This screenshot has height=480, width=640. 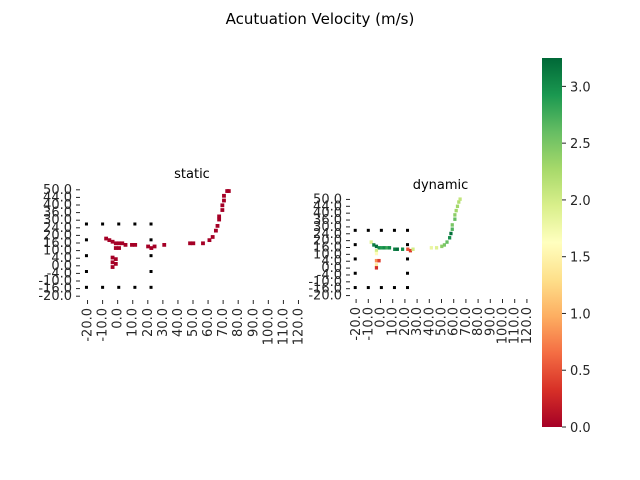 I want to click on y-tick-label: 40.0, so click(x=327, y=213).